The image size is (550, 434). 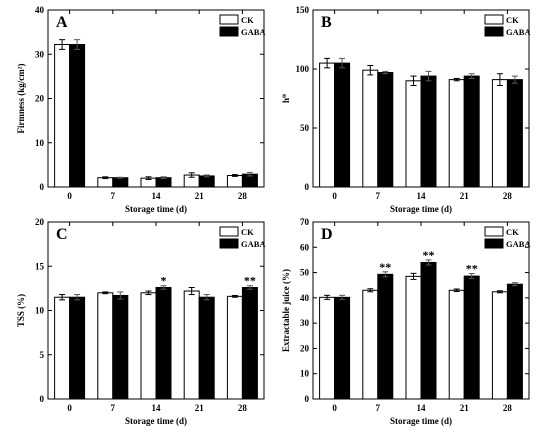 What do you see at coordinates (21, 99) in the screenshot?
I see `y-axis-label: Firmness (kg/cm²)` at bounding box center [21, 99].